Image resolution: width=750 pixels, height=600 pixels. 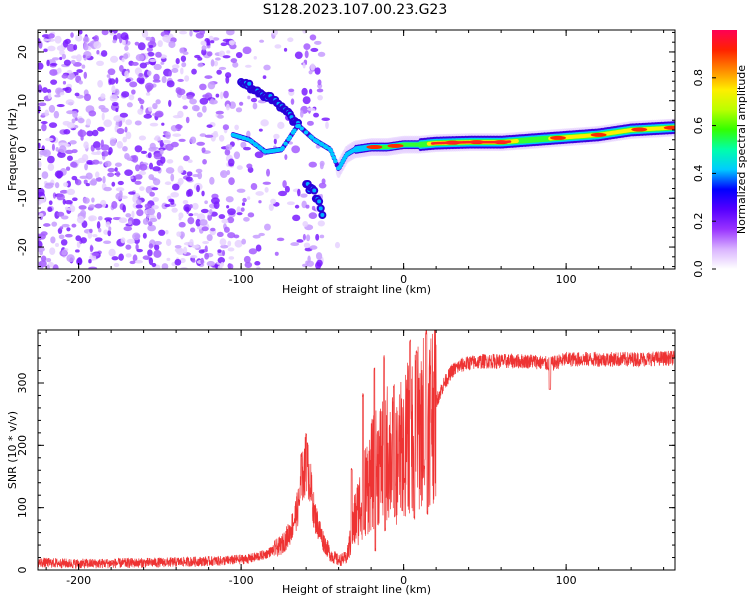 I want to click on top-x-tick-label: -200, so click(x=78, y=279).